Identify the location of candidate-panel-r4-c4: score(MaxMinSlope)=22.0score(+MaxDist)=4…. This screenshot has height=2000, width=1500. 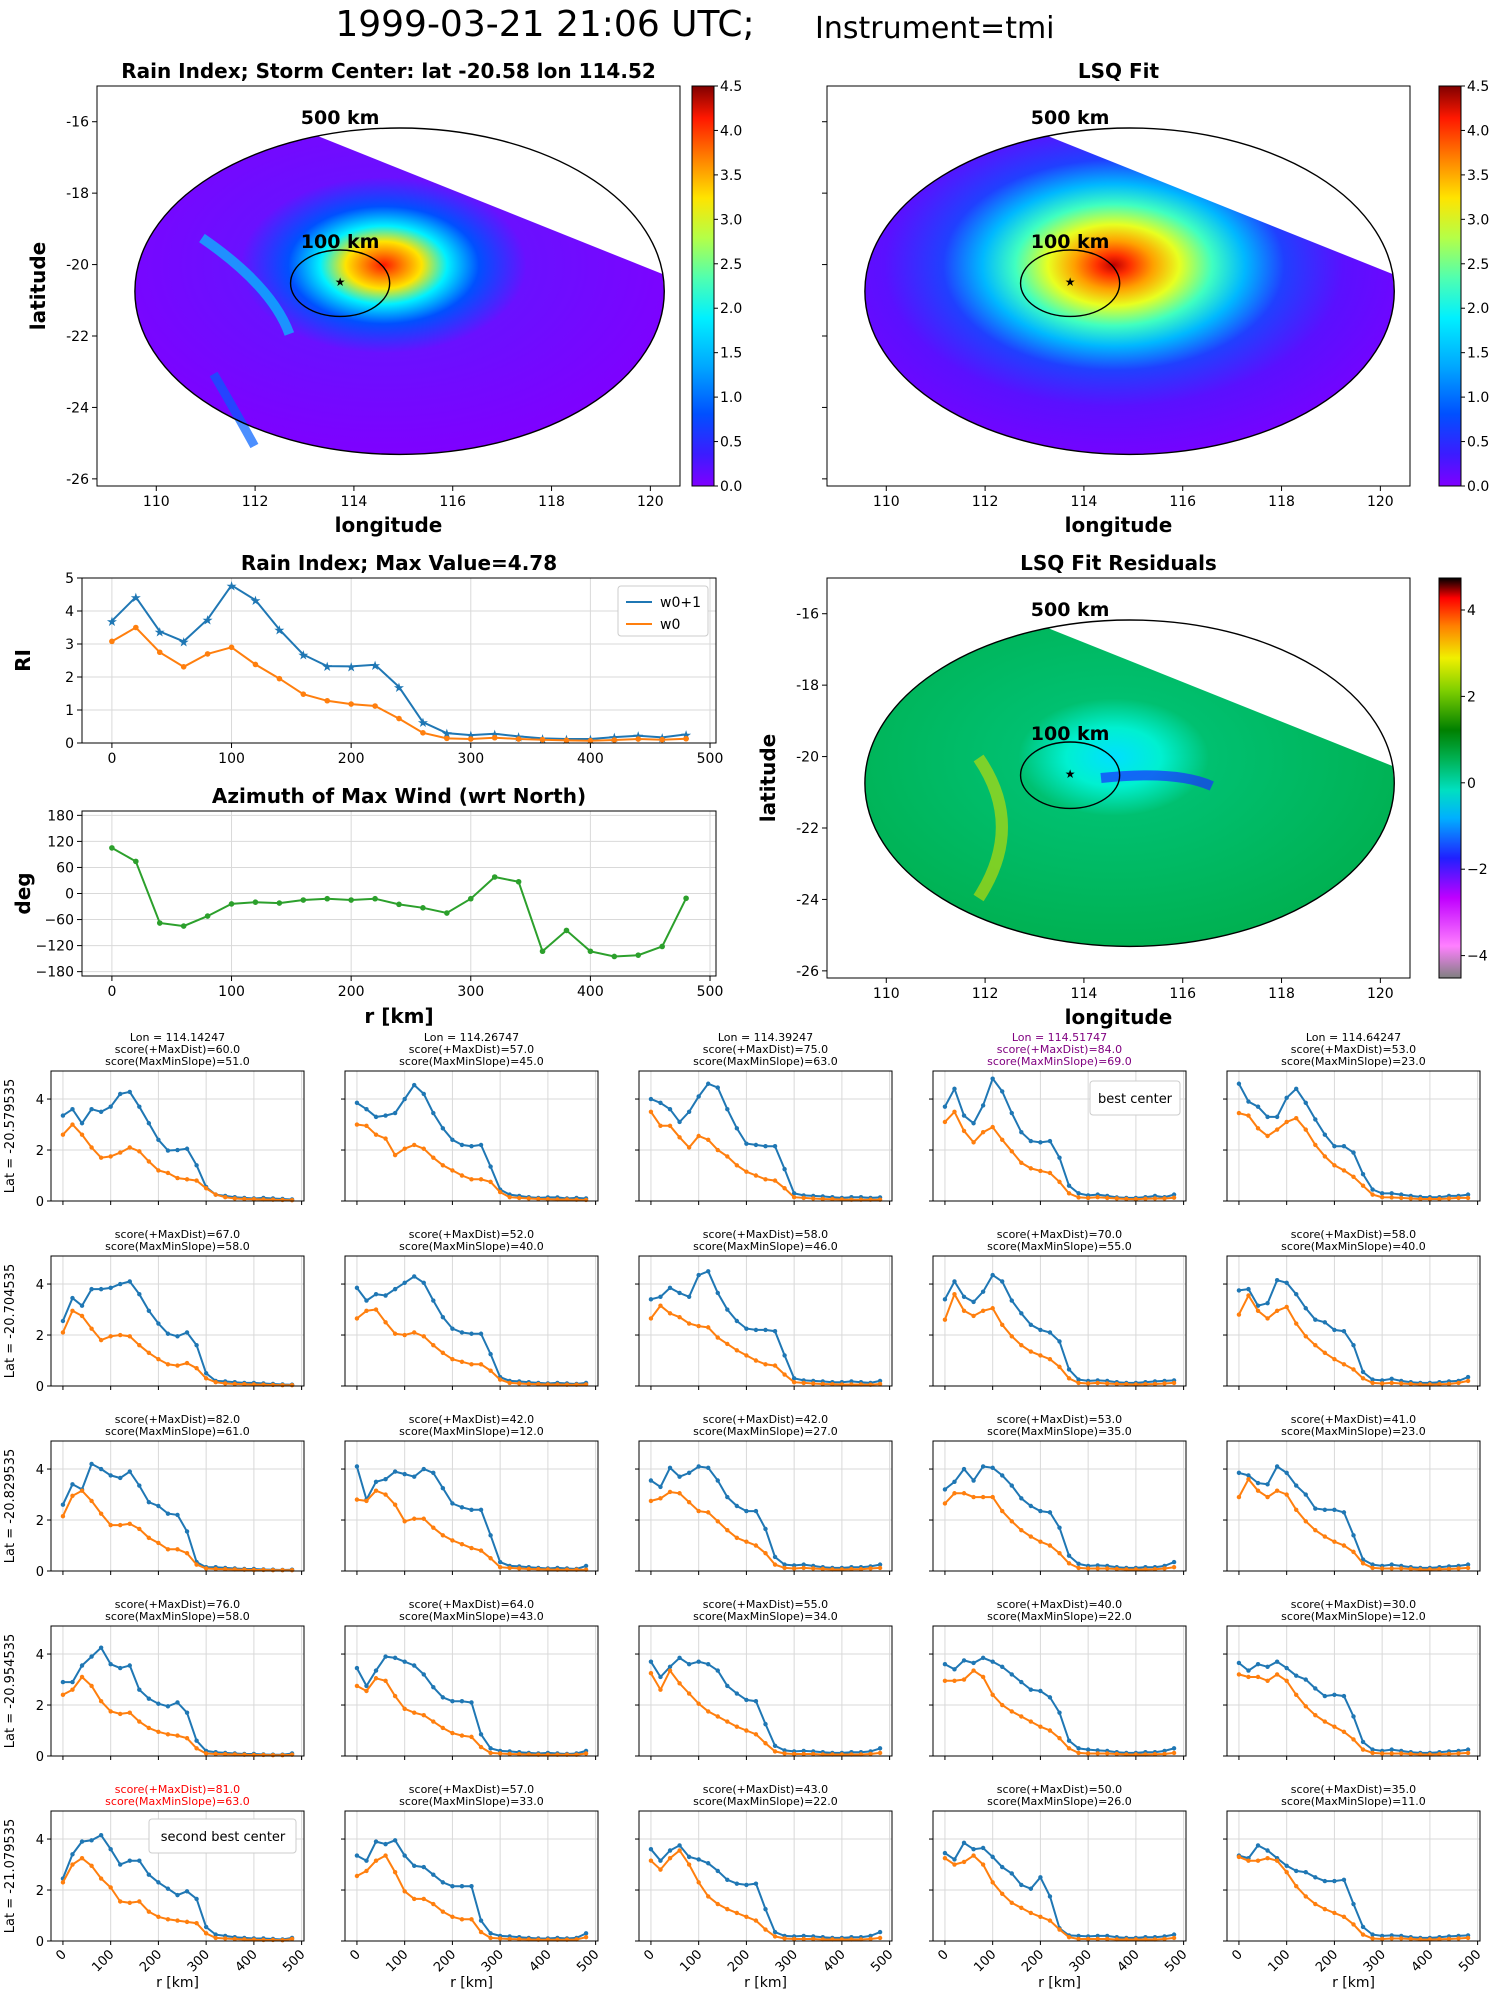
(1058, 1679).